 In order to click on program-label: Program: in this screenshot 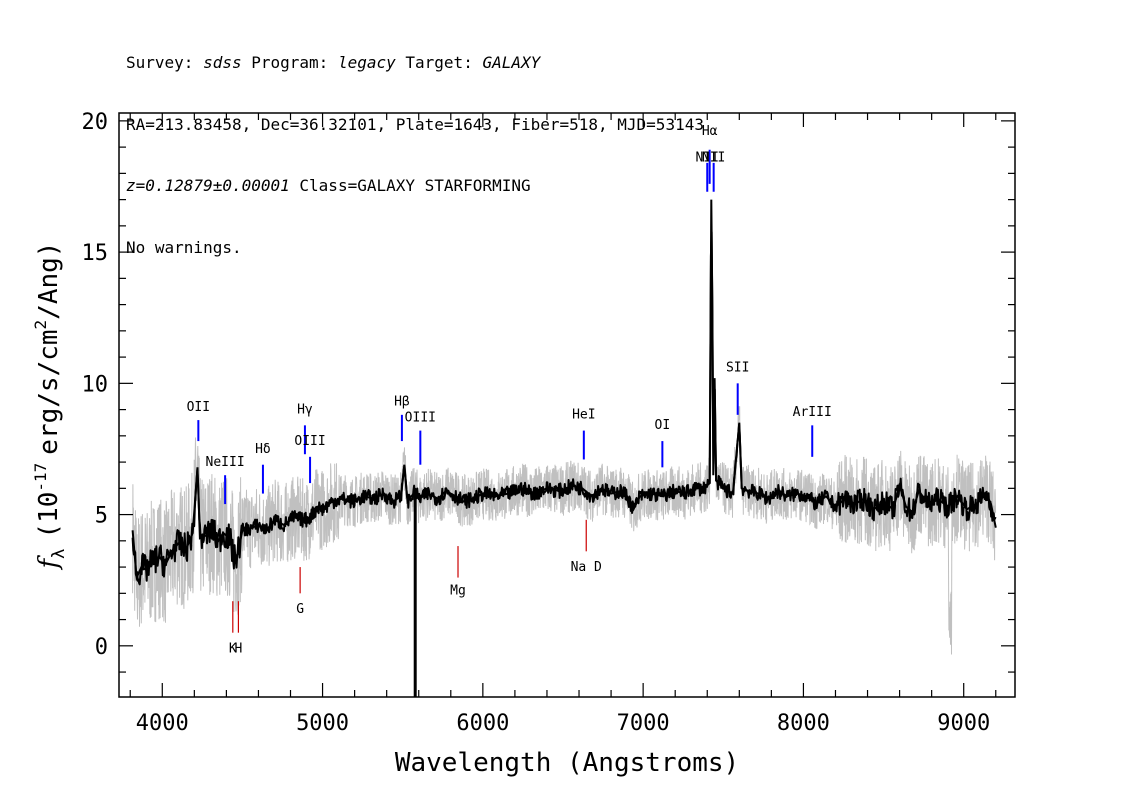, I will do `click(290, 62)`.